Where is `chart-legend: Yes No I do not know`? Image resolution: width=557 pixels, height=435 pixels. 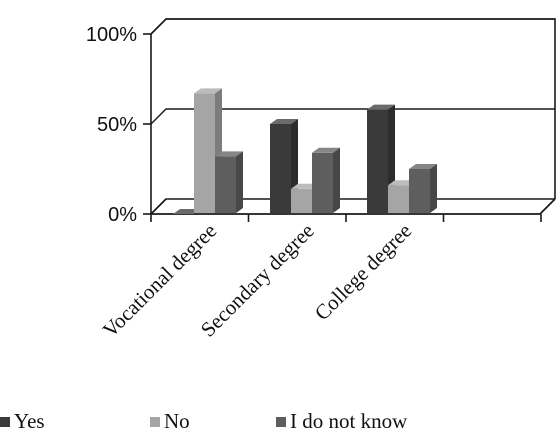
chart-legend: Yes No I do not know is located at coordinates (278, 421).